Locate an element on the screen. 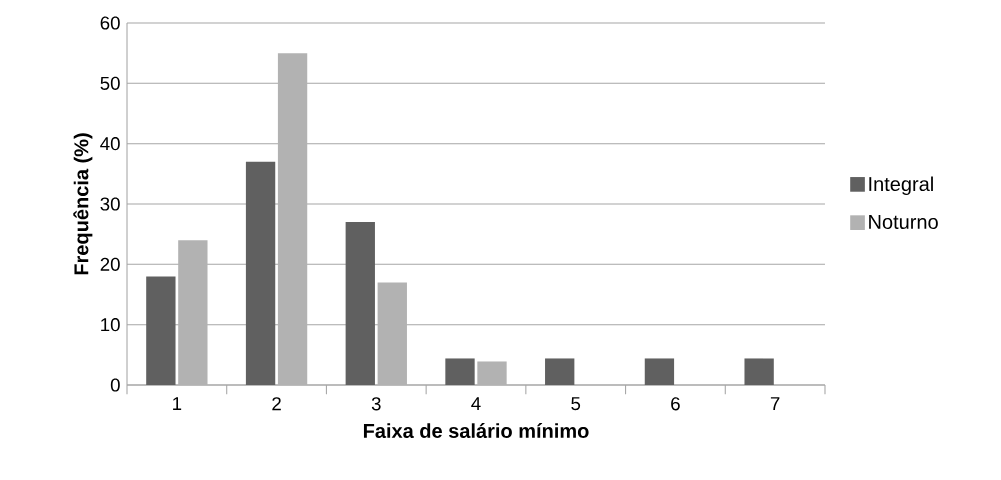 This screenshot has width=1001, height=480. y-tick-label: 40 is located at coordinates (110, 144).